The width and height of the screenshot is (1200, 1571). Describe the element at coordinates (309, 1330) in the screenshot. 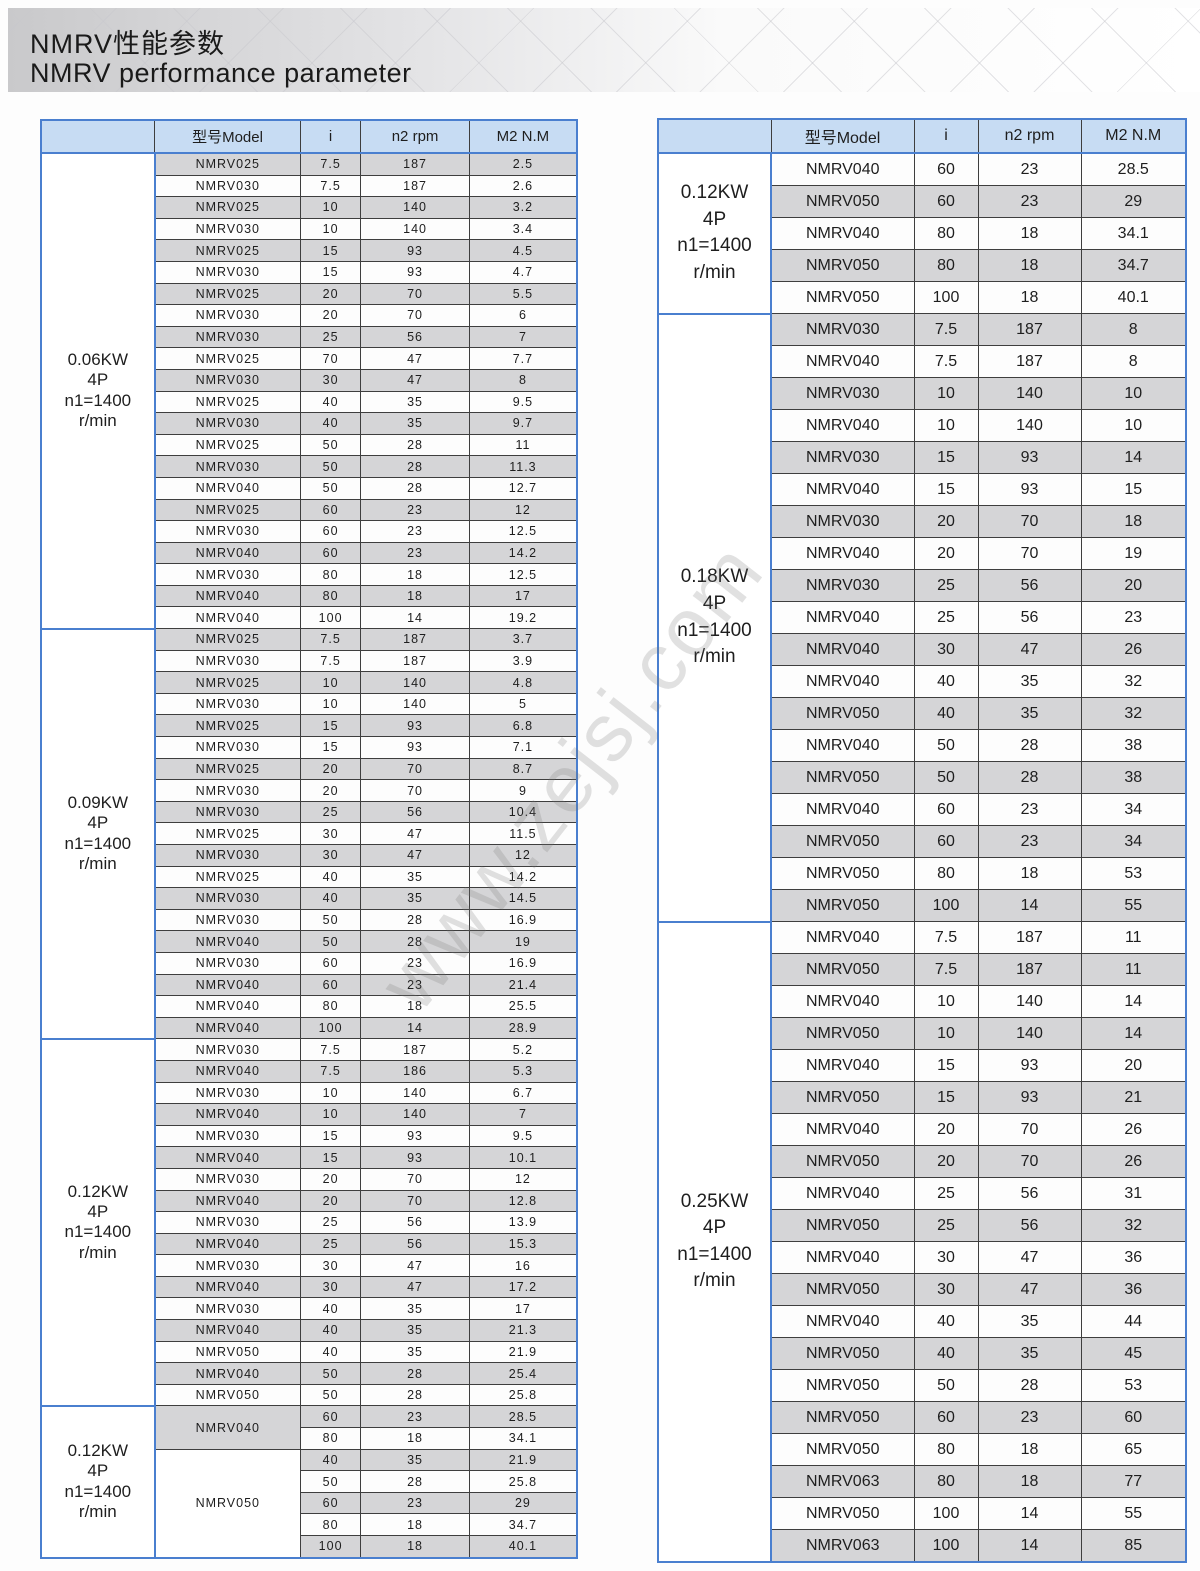

I see `table-row: NMRV040 40 35 21.3` at that location.